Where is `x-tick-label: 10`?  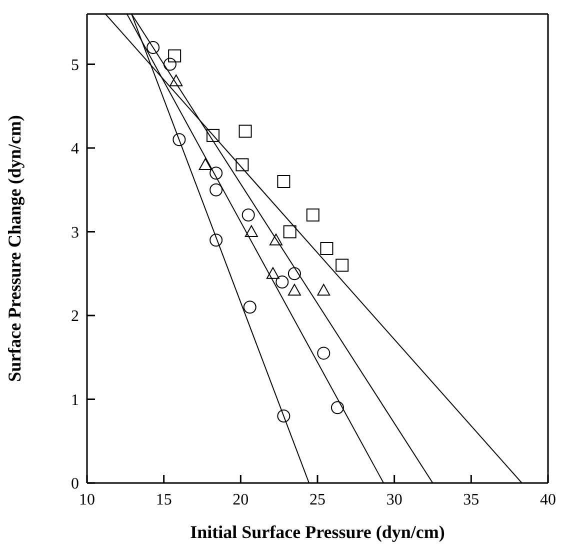 x-tick-label: 10 is located at coordinates (87, 499).